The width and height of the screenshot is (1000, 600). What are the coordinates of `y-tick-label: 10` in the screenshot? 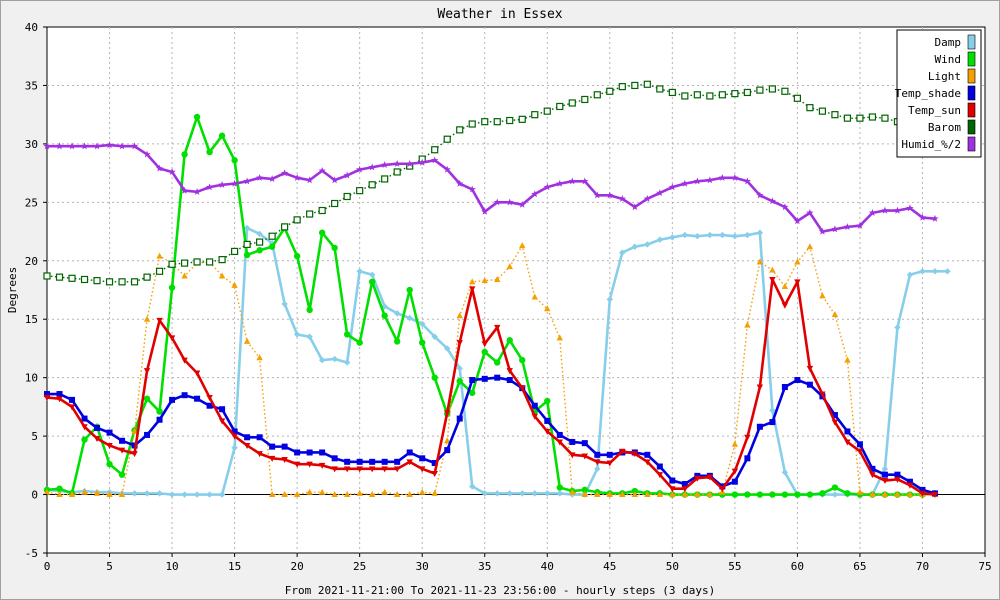 It's located at (31, 378).